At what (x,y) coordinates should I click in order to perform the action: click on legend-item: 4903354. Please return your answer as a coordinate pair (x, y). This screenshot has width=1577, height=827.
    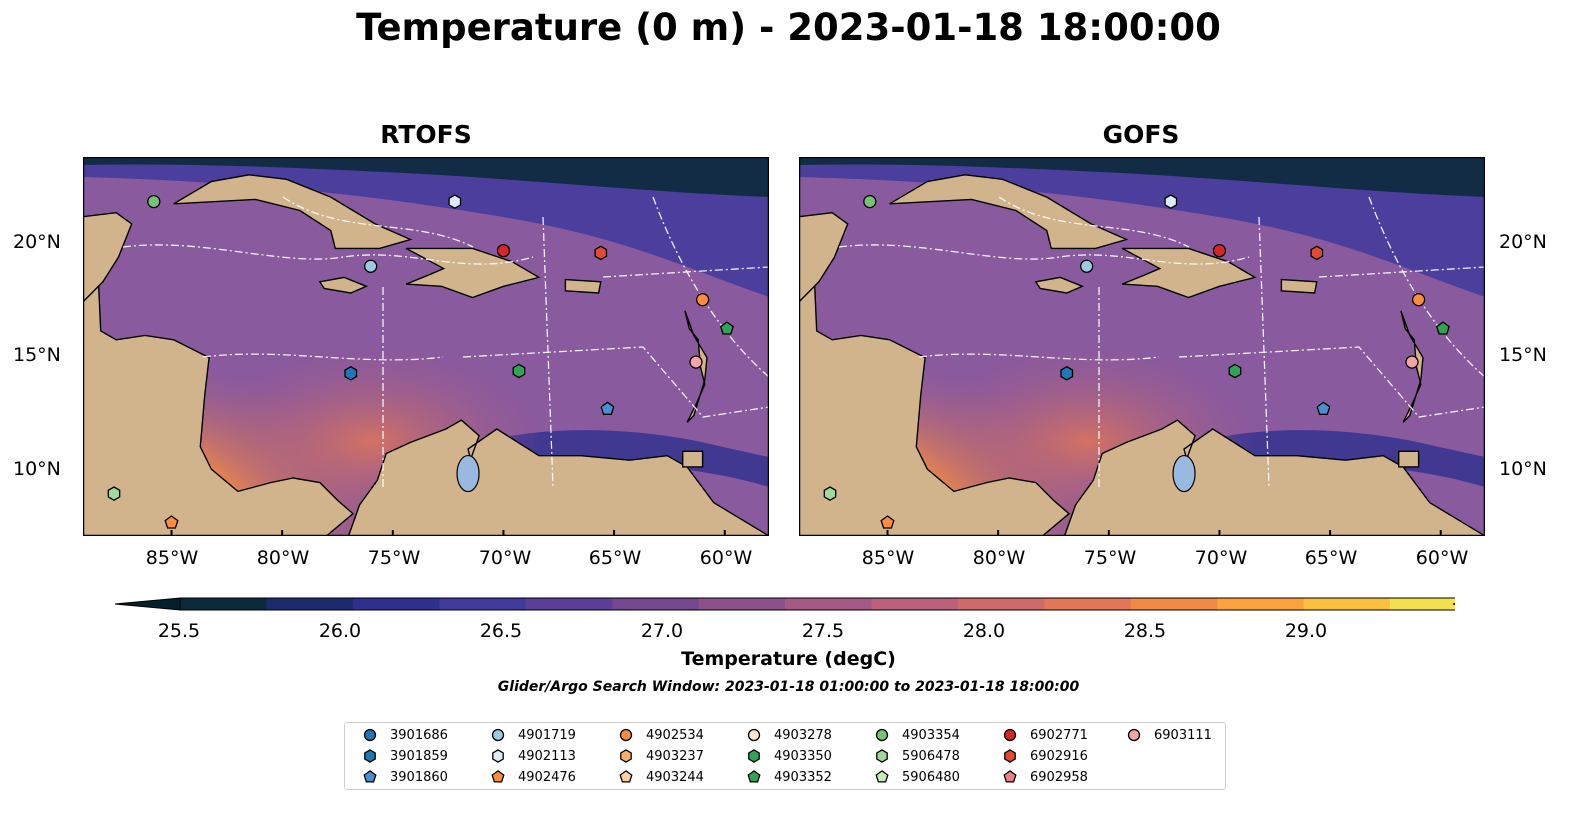
    Looking at the image, I should click on (917, 735).